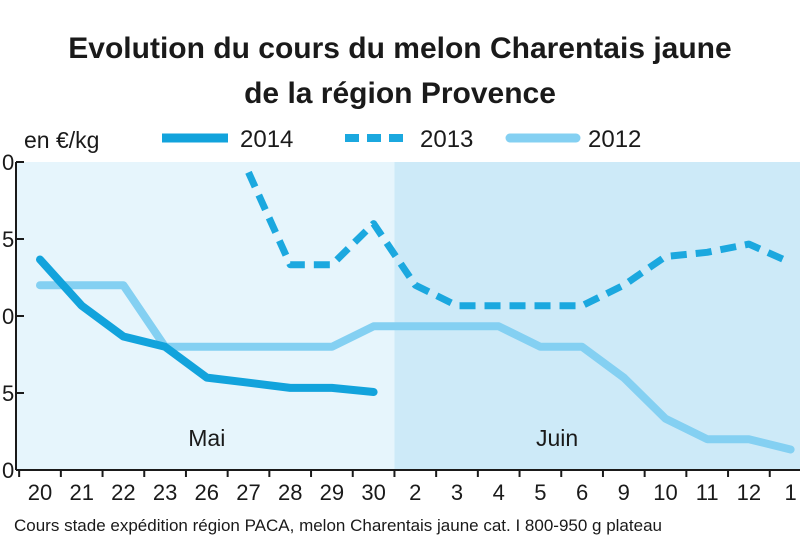 The width and height of the screenshot is (800, 550). What do you see at coordinates (165, 492) in the screenshot?
I see `x-tick-label: 23` at bounding box center [165, 492].